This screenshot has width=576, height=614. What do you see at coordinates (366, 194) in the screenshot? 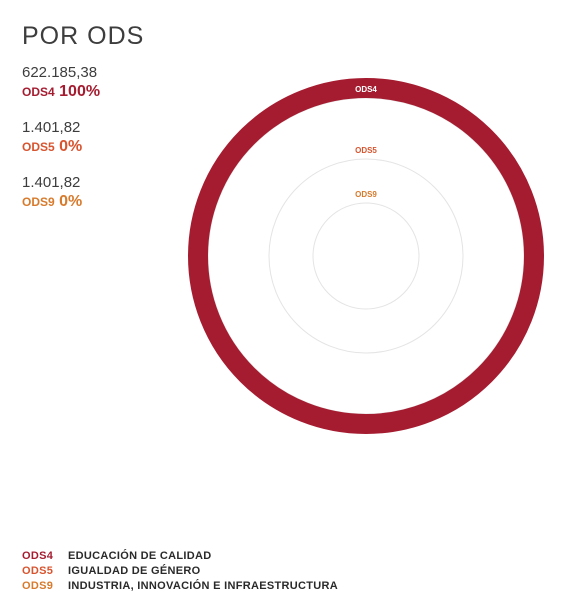
I see `ring-label-ods9: ODS9` at bounding box center [366, 194].